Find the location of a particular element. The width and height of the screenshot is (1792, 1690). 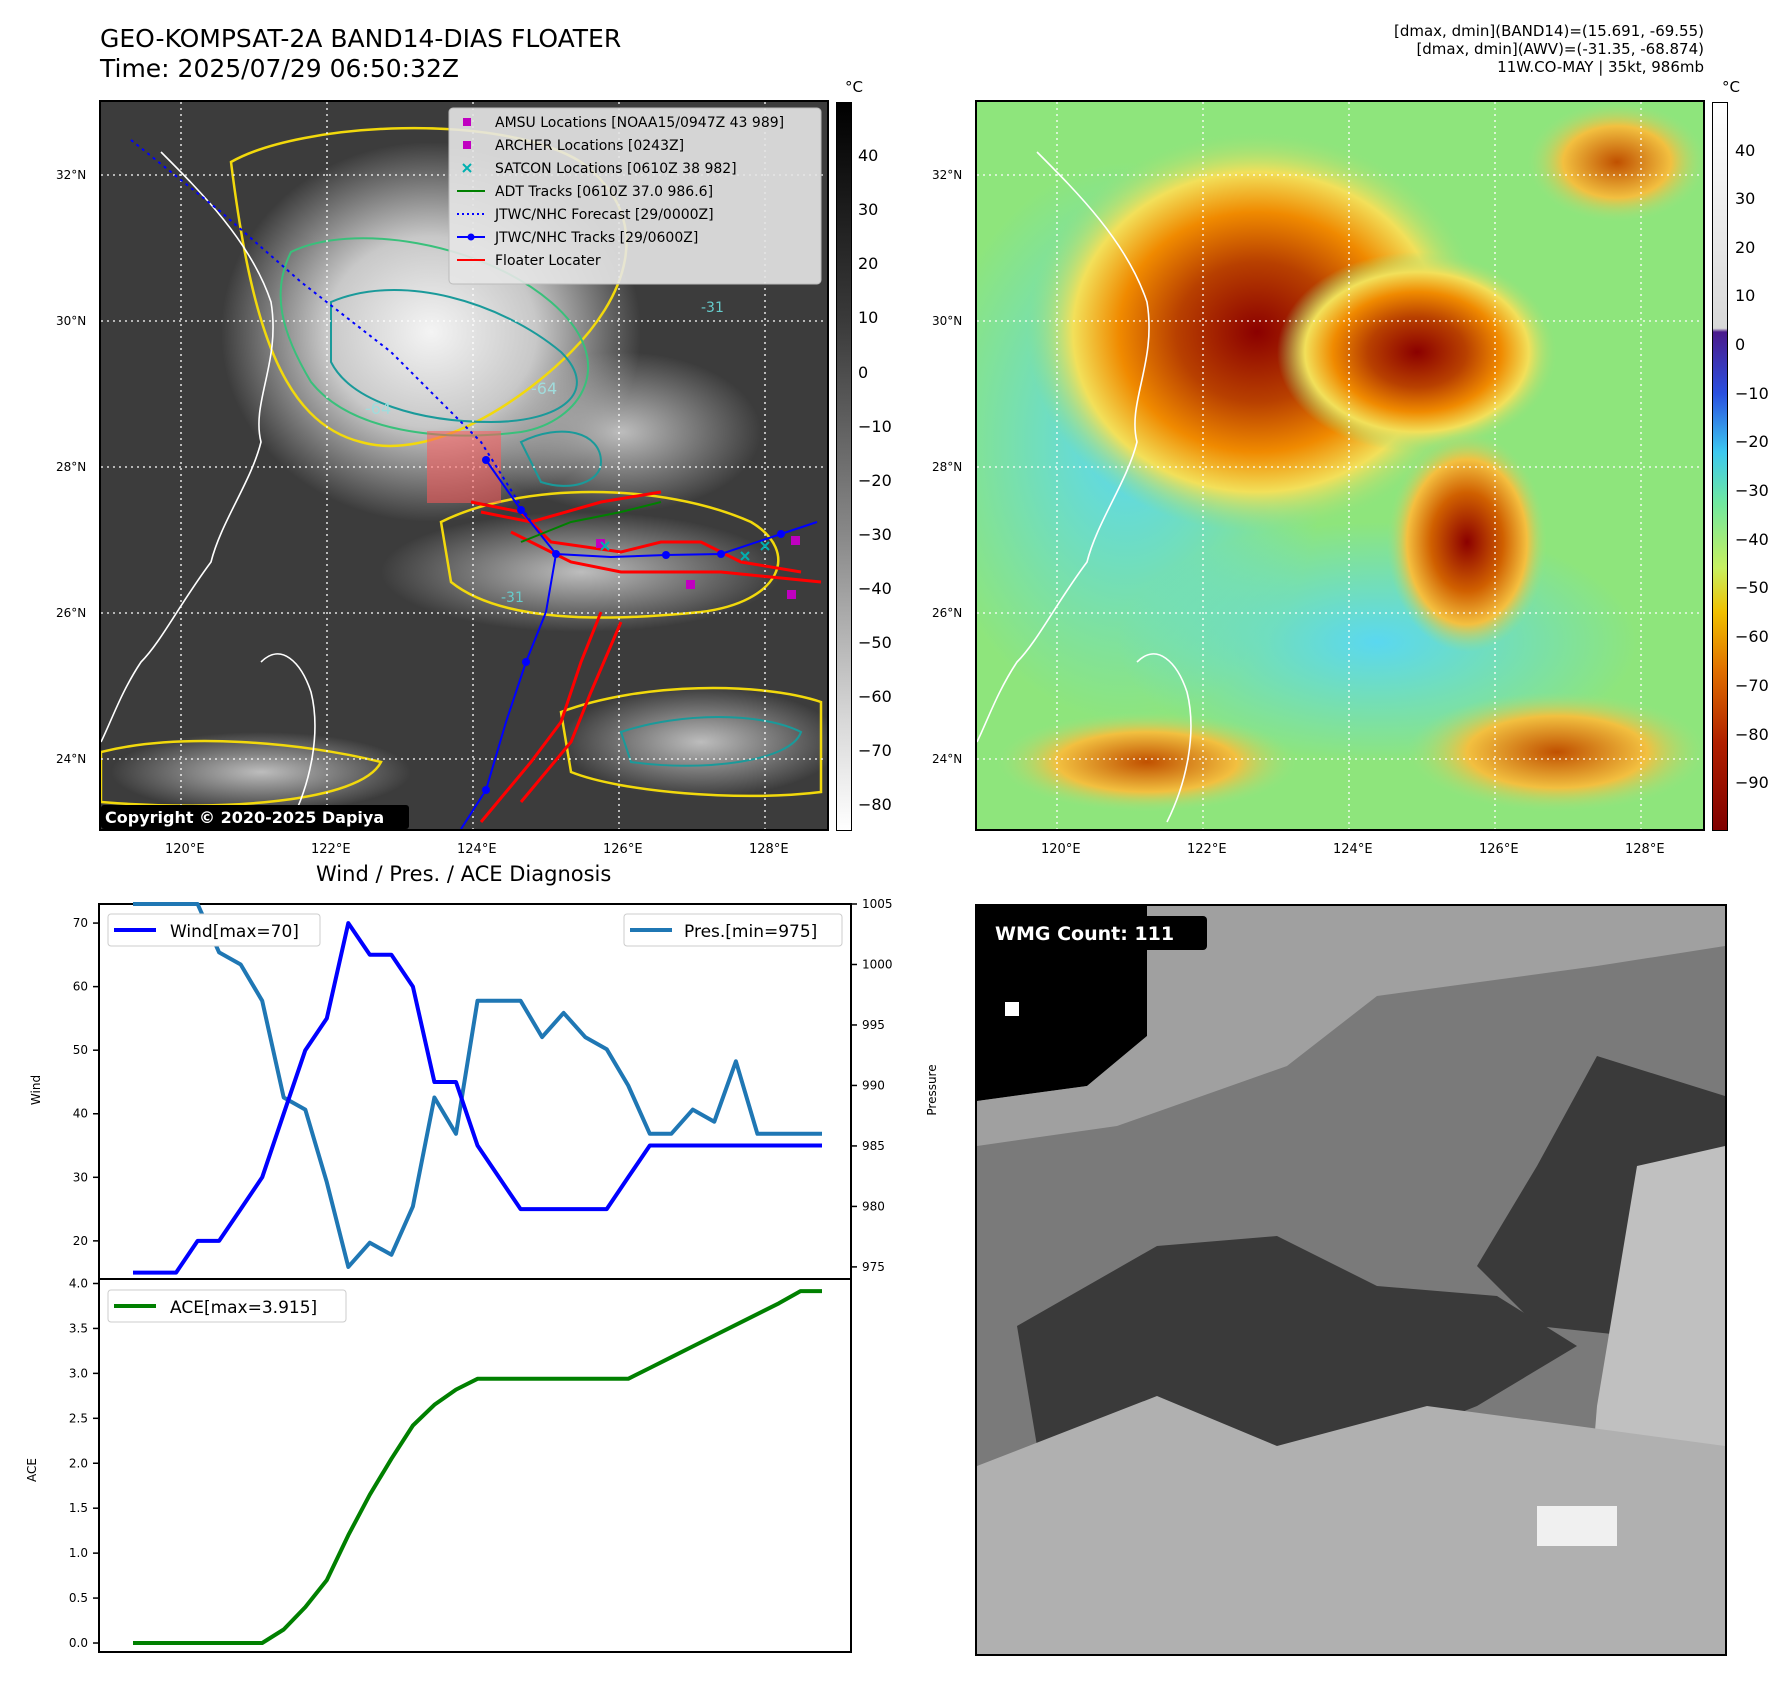

ir-cb-tick-m70: −70 is located at coordinates (875, 750).